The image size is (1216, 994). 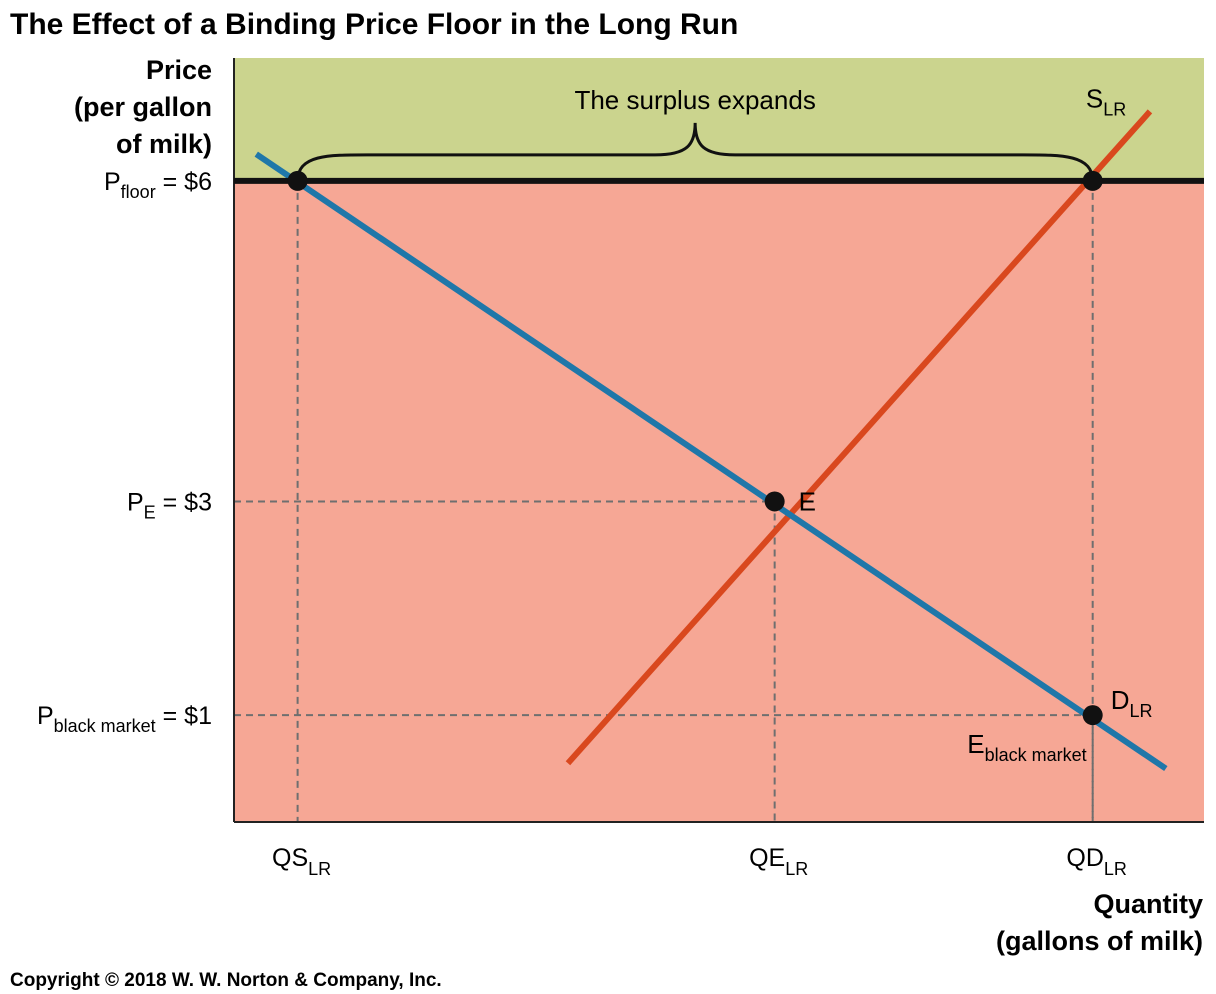 What do you see at coordinates (184, 502) in the screenshot?
I see `price-tick-value-1: = $3` at bounding box center [184, 502].